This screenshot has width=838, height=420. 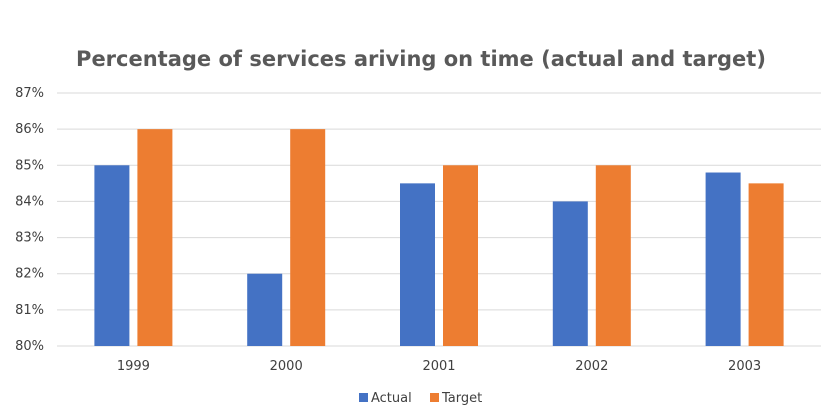 I want to click on x-axis-tick-labels: 1999 2000 2001 2002 2003, so click(x=439, y=366).